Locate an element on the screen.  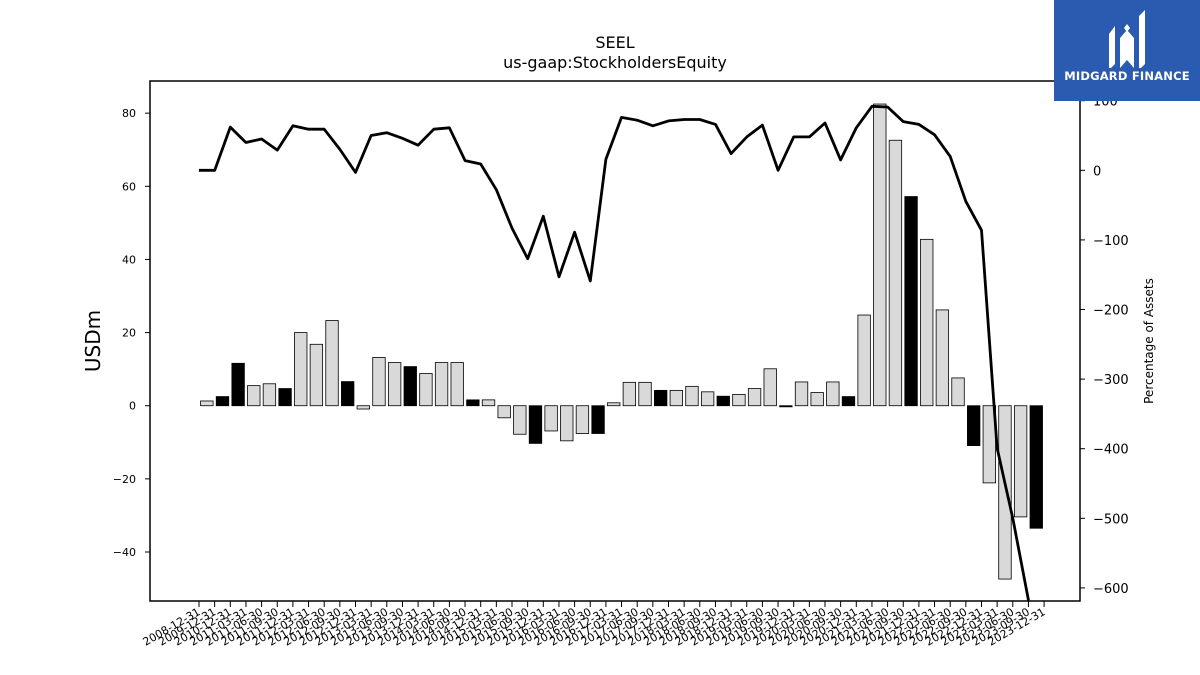
y2-tick-label: −300 is located at coordinates (1111, 380).